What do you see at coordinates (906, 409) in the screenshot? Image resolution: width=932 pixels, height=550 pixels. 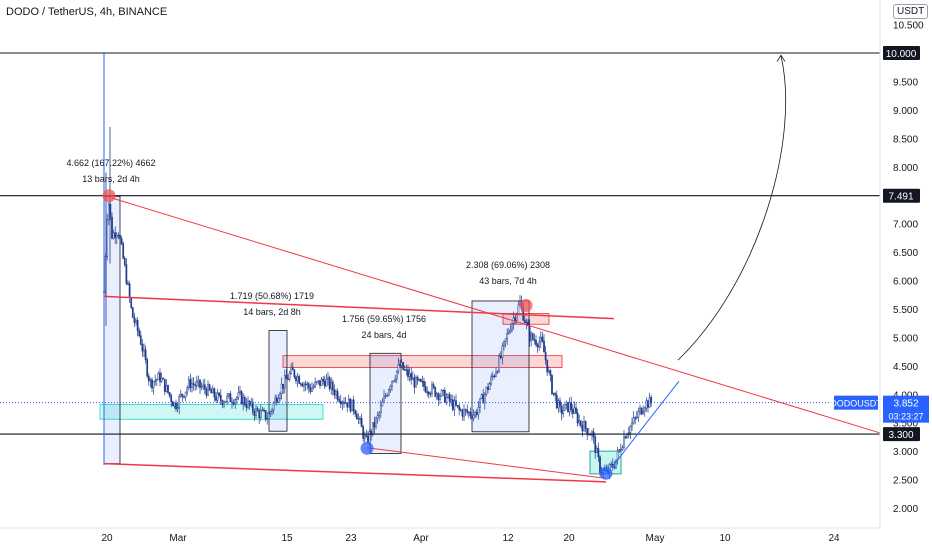 I see `last-price-tag` at bounding box center [906, 409].